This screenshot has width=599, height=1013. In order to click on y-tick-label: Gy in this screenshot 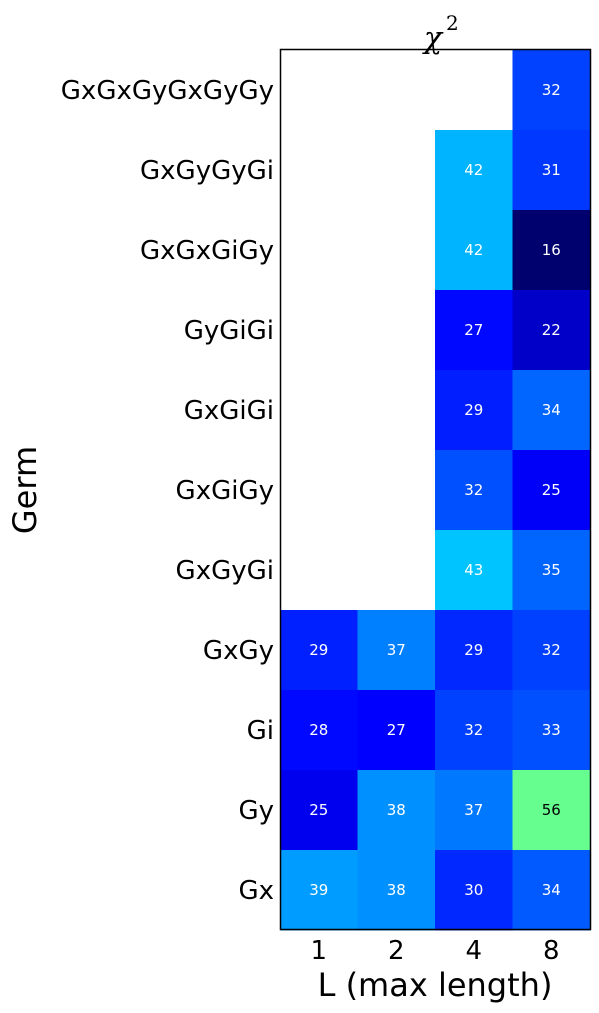, I will do `click(256, 811)`.